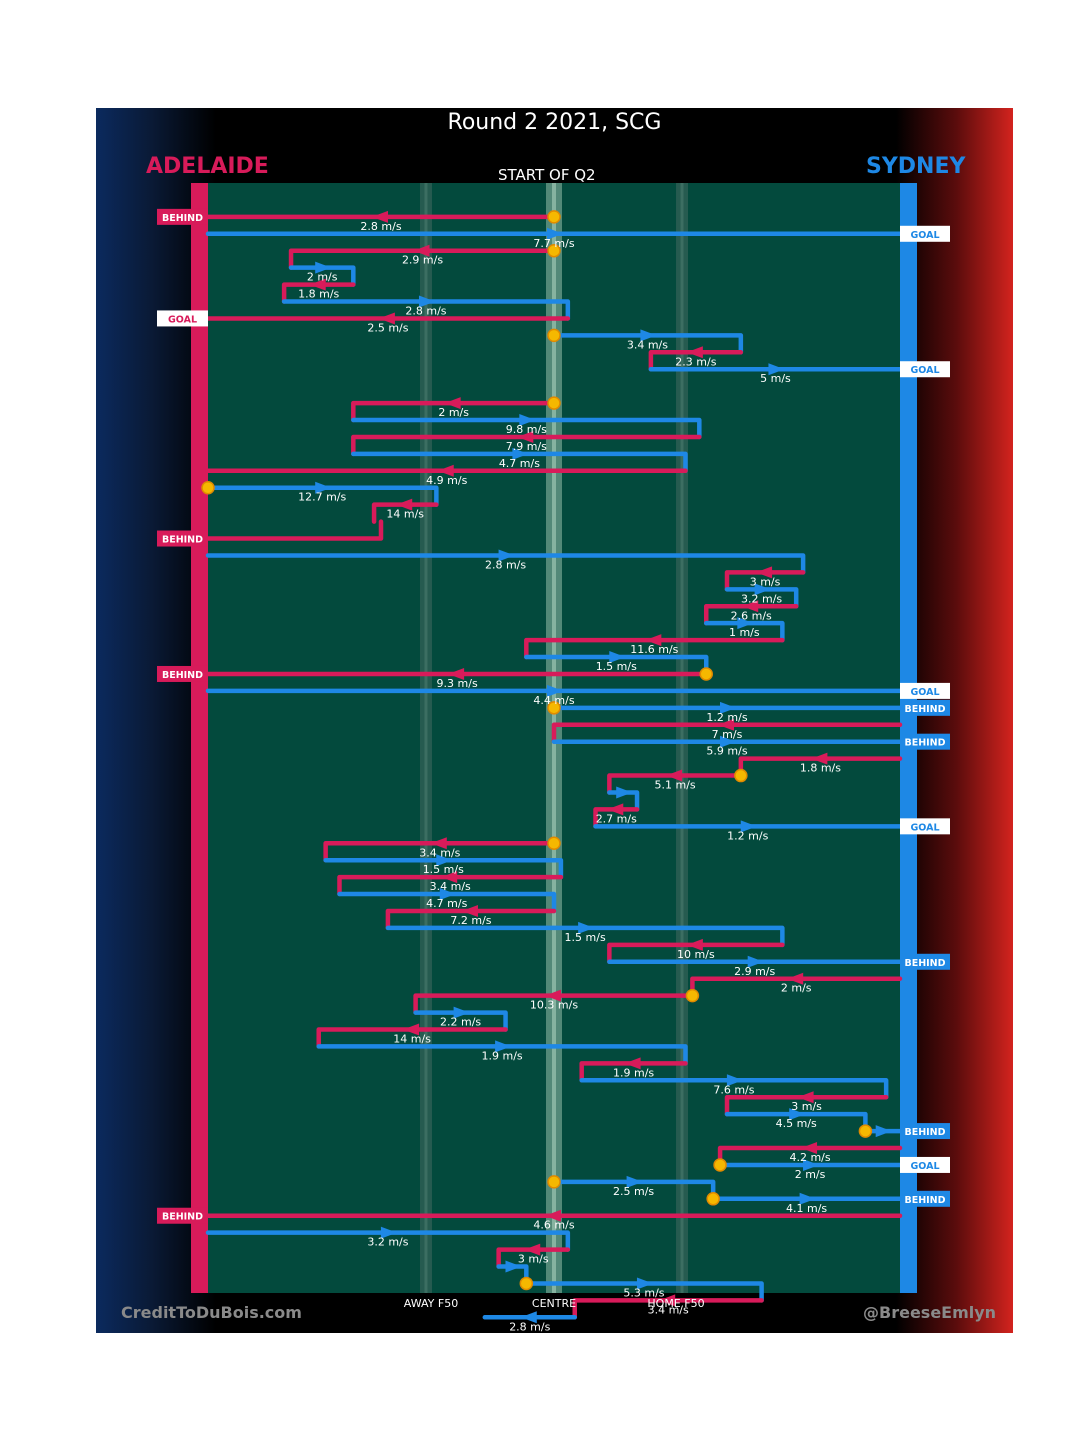 The width and height of the screenshot is (1080, 1455). What do you see at coordinates (470, 920) in the screenshot?
I see `speed-label-39: 7.2 m/s` at bounding box center [470, 920].